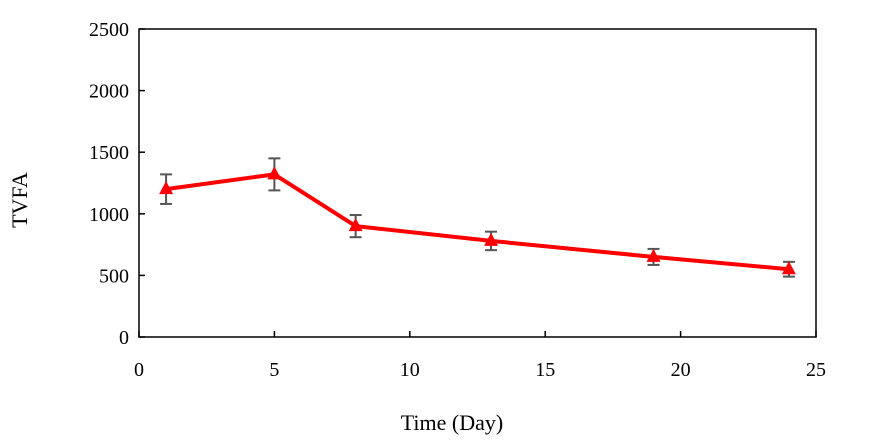 The height and width of the screenshot is (447, 870). What do you see at coordinates (410, 370) in the screenshot?
I see `x-tick-label: 10` at bounding box center [410, 370].